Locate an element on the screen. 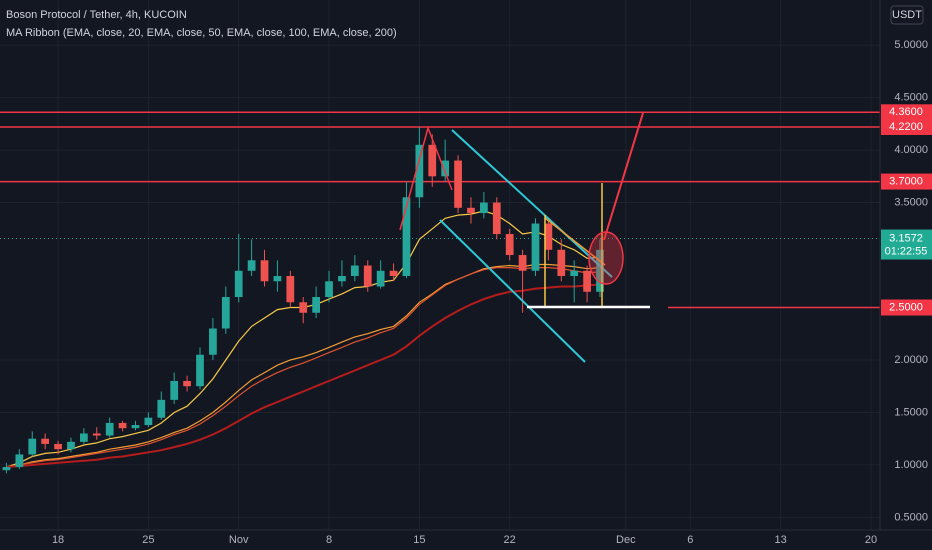 The height and width of the screenshot is (550, 932). y-tick-label: 1.0000 is located at coordinates (911, 465).